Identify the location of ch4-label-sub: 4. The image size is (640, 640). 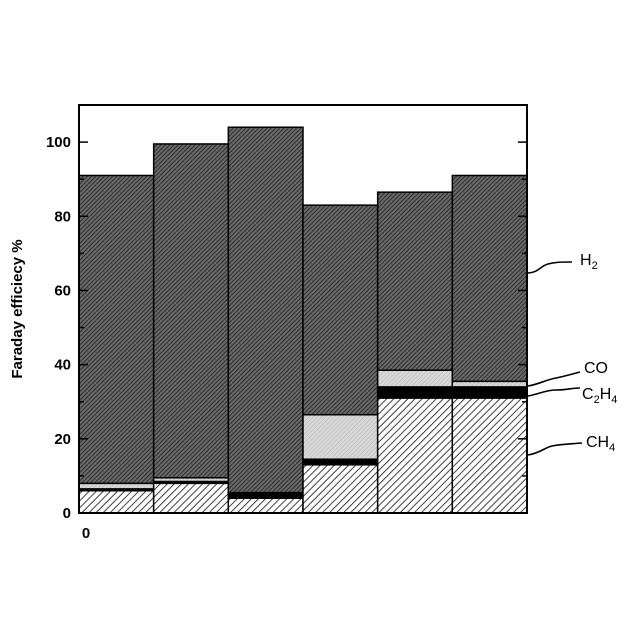
(612, 448).